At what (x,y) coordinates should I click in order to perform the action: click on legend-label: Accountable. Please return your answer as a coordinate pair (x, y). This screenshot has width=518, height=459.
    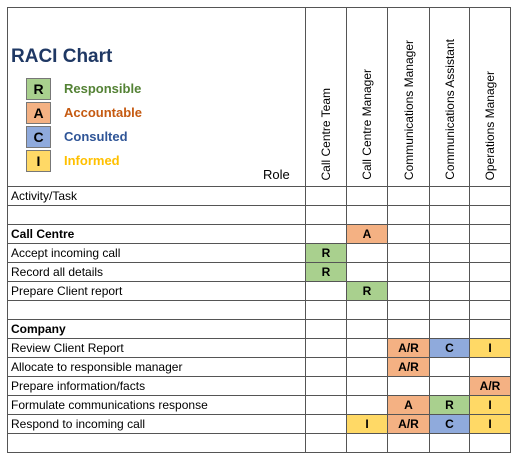
    Looking at the image, I should click on (103, 112).